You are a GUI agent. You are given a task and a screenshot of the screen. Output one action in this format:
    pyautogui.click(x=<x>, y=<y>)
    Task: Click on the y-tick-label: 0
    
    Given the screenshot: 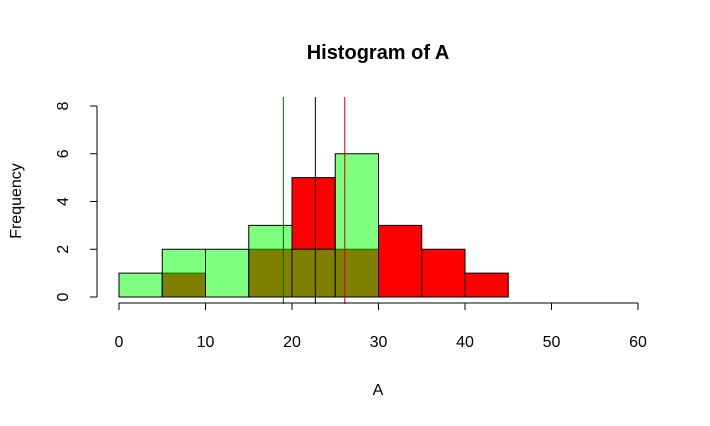 What is the action you would take?
    pyautogui.click(x=63, y=296)
    